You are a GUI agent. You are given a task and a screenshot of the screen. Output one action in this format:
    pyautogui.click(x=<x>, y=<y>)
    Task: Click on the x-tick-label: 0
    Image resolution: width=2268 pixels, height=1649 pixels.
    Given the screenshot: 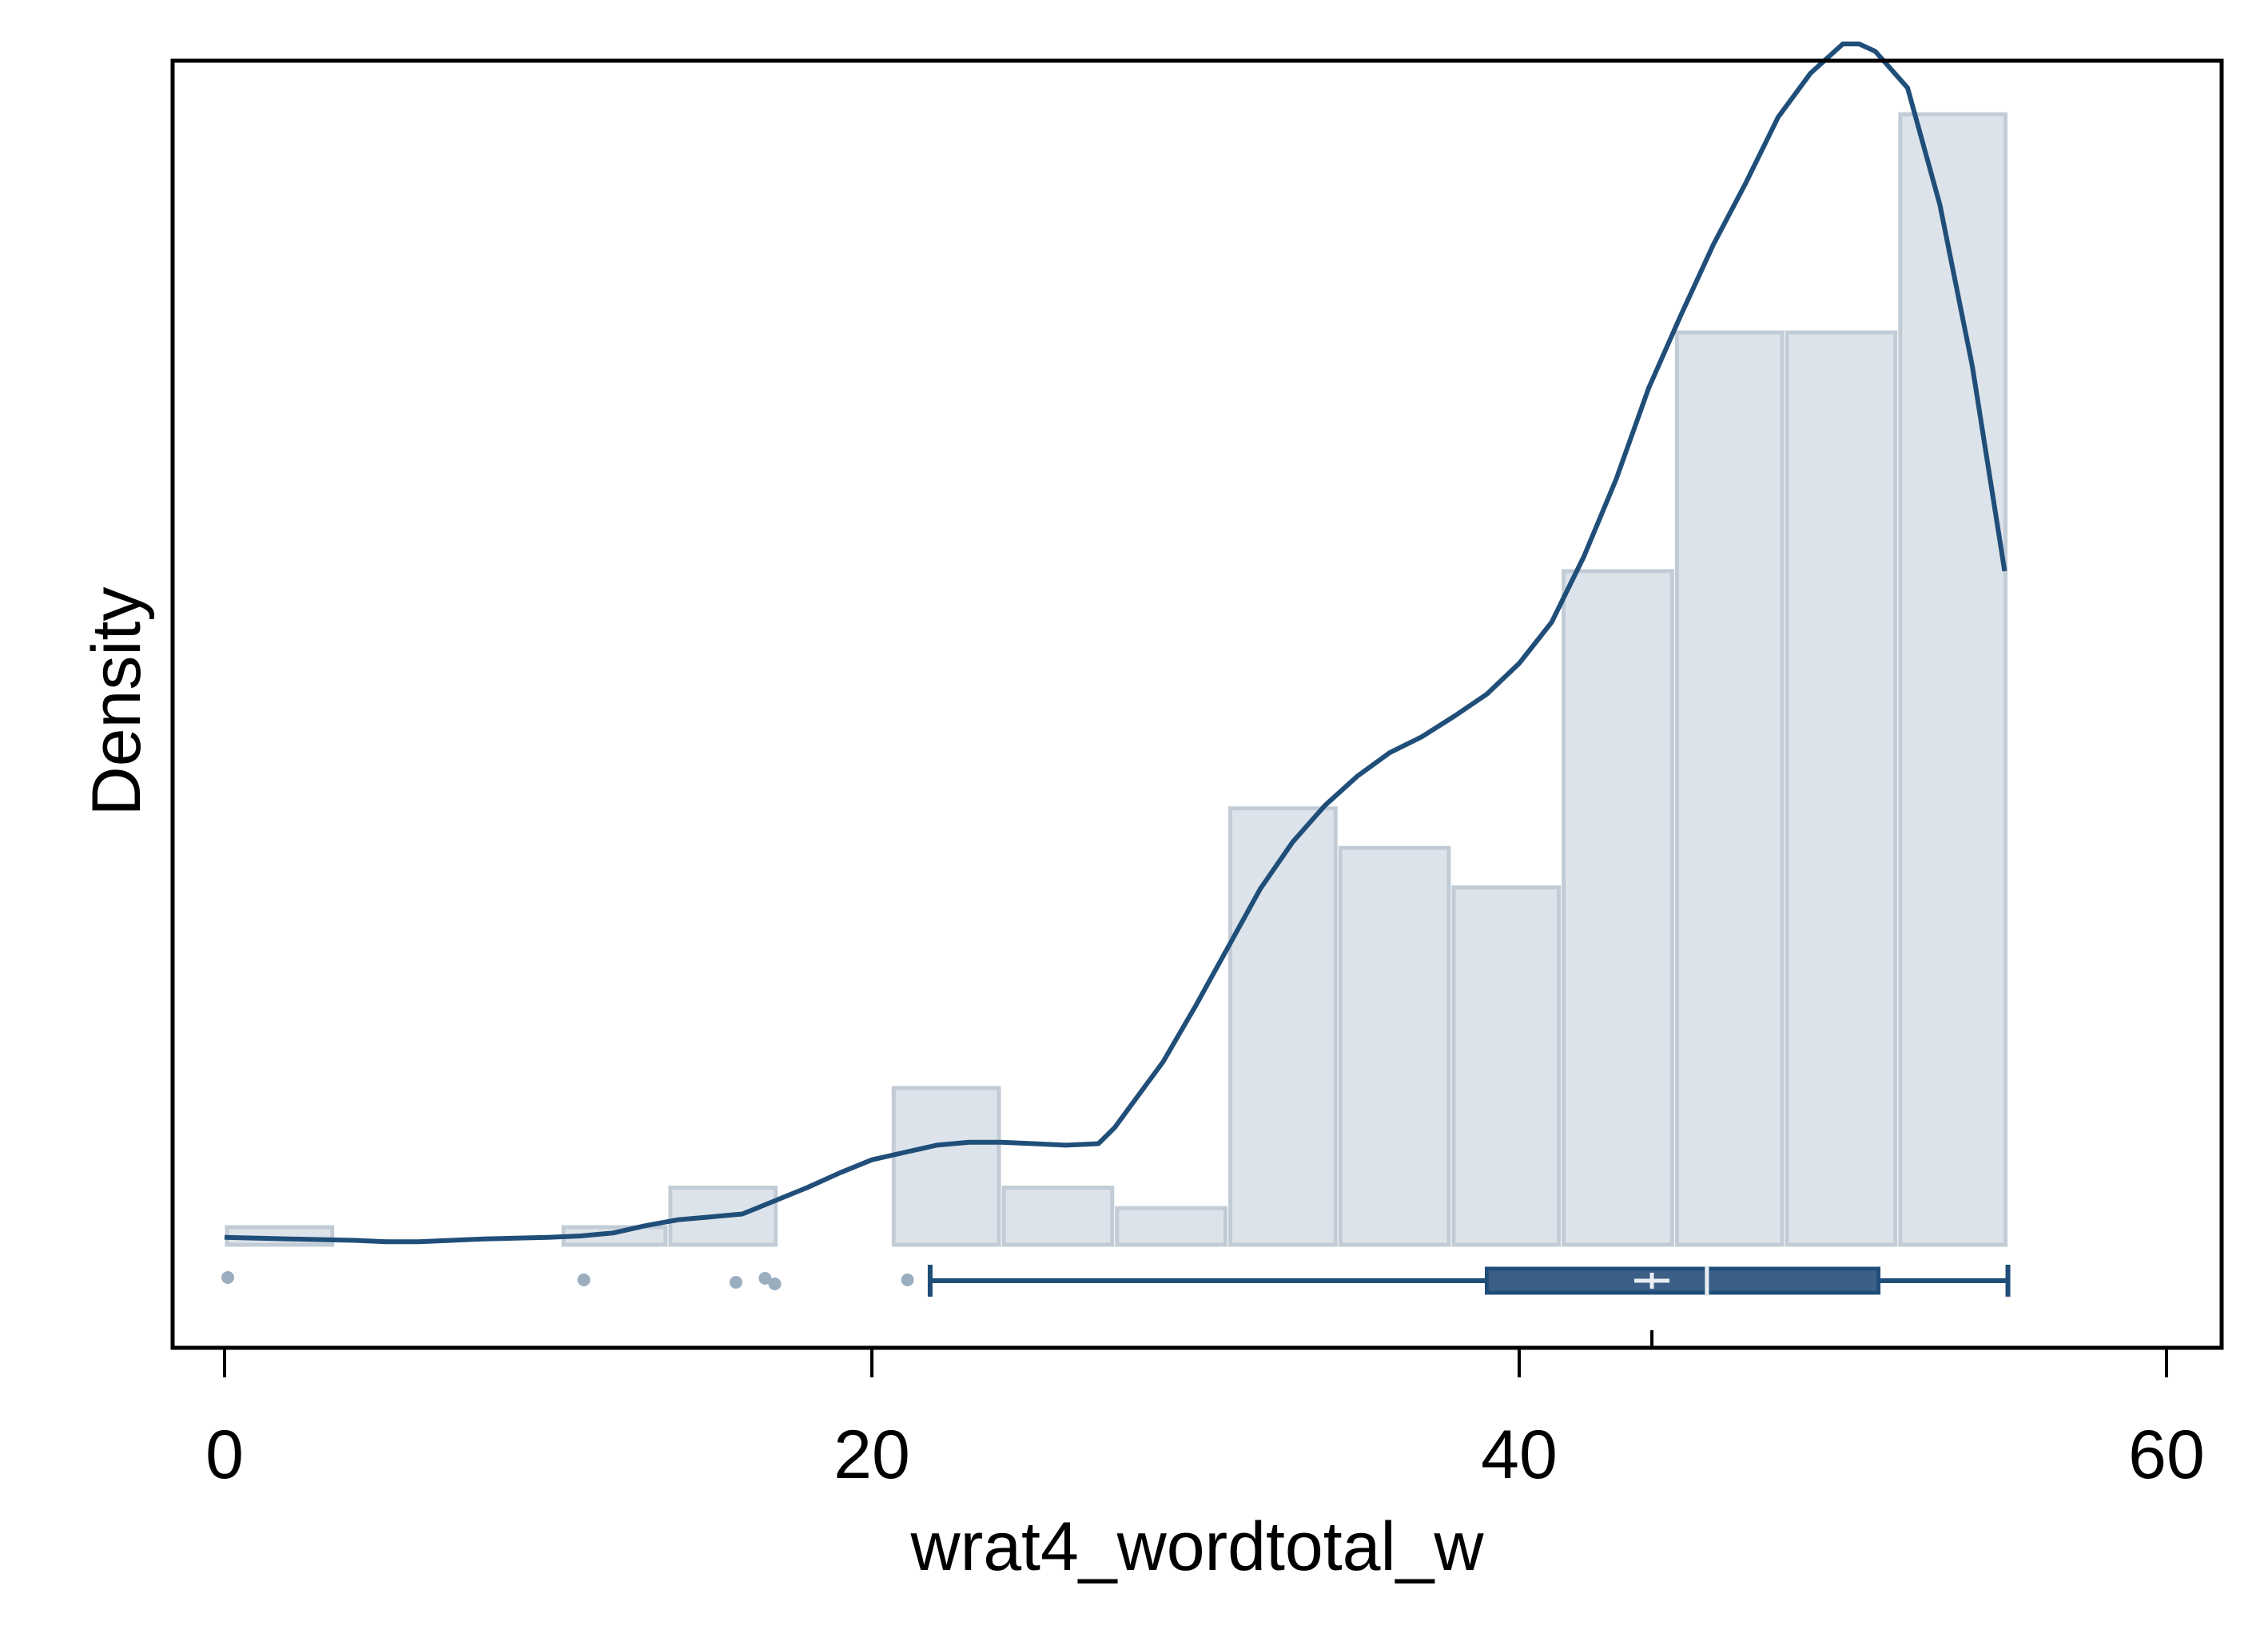 What is the action you would take?
    pyautogui.click(x=224, y=1455)
    